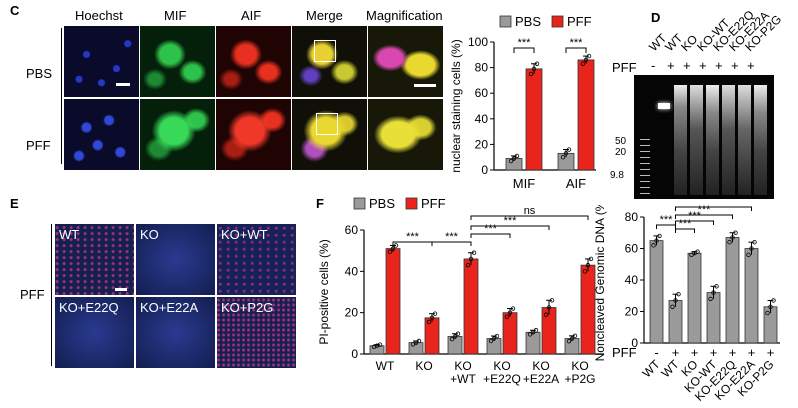  I want to click on micrograph-e-ko-e22q: KO+E22Q, so click(94, 332).